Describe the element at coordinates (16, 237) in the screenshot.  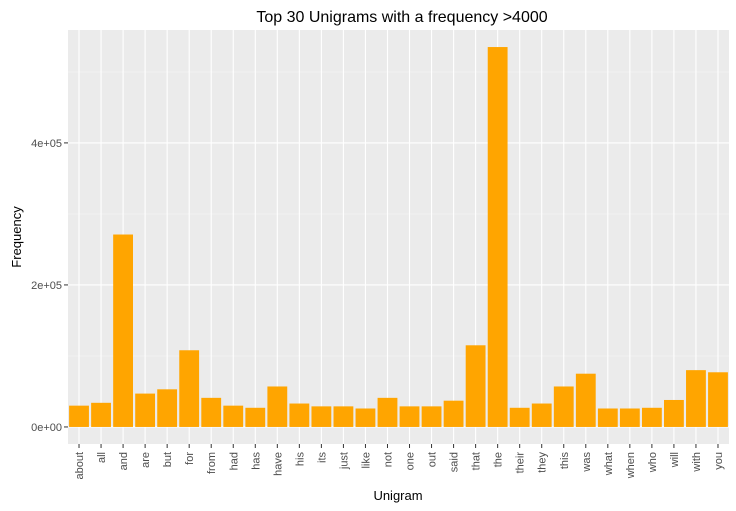
I see `y-axis-title: Frequency` at that location.